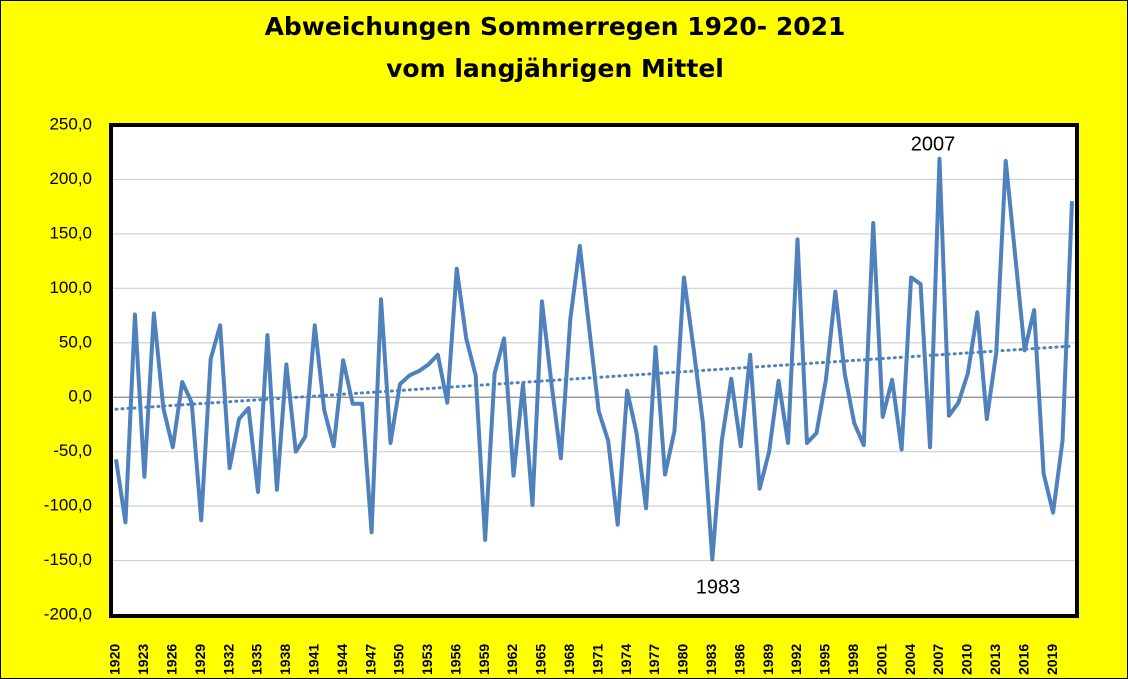 The image size is (1128, 679). I want to click on x-tick-label: 1989, so click(768, 659).